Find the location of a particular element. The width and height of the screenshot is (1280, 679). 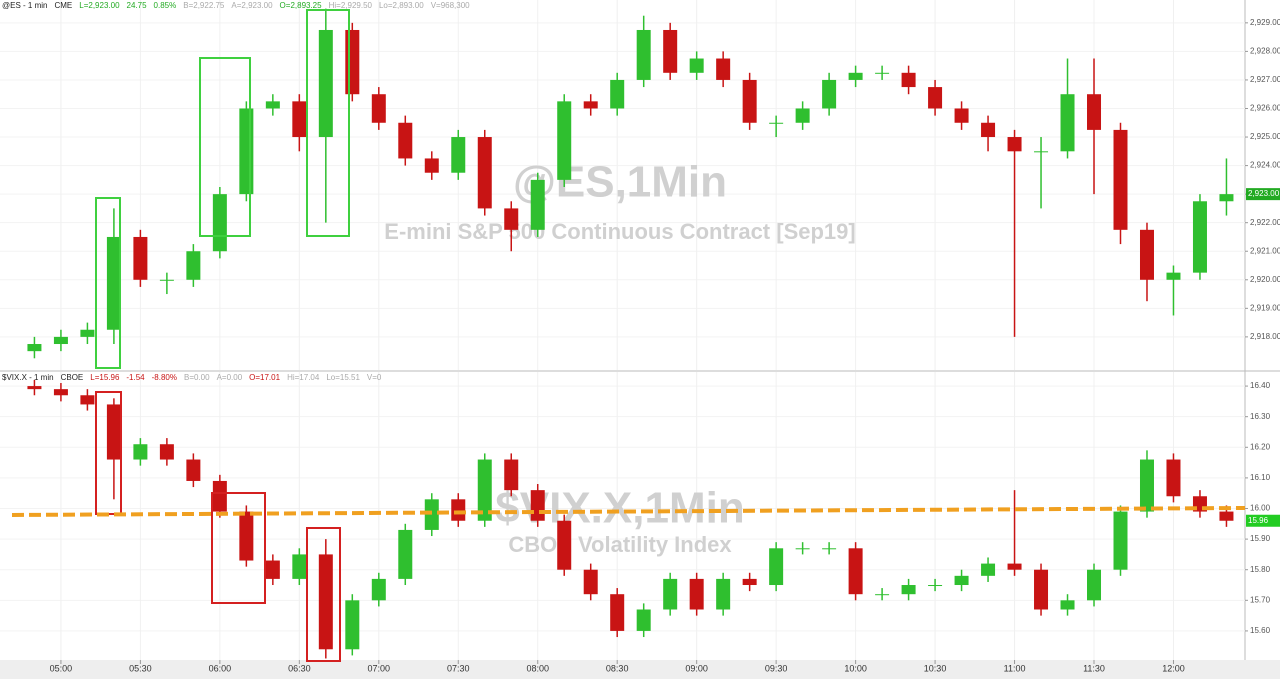

y-tick-label: 16.40 is located at coordinates (1260, 385).